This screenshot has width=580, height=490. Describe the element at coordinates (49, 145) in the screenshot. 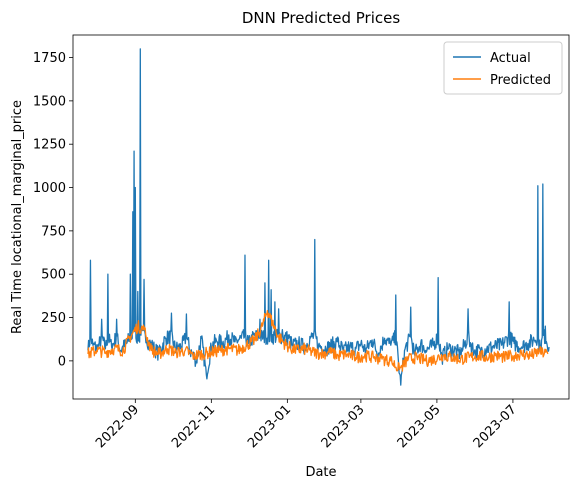

I see `y-tick-label: 1250` at that location.